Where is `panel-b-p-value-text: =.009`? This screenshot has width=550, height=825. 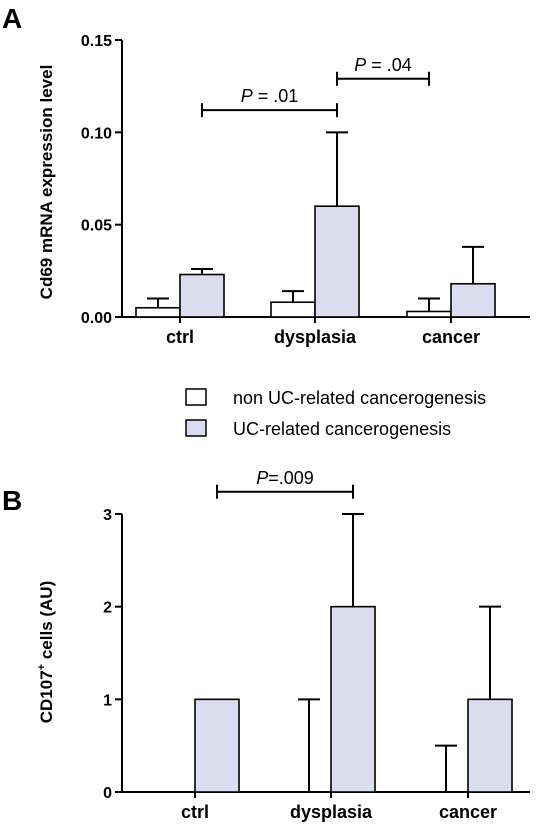
panel-b-p-value-text: =.009 is located at coordinates (291, 478).